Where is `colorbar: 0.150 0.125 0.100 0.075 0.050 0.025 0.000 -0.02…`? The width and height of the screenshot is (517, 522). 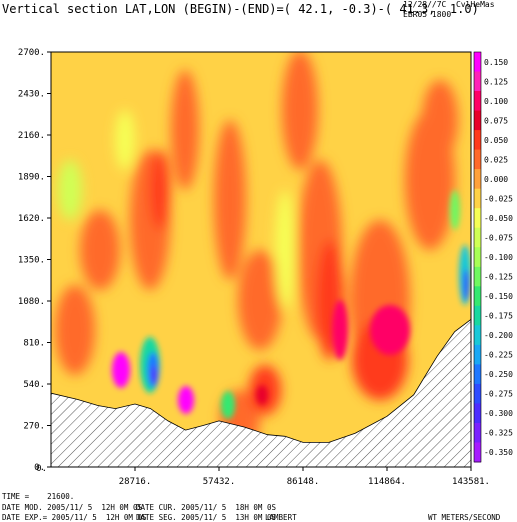 colorbar: 0.150 0.125 0.100 0.075 0.050 0.025 0.000 -0.02… is located at coordinates (493, 257).